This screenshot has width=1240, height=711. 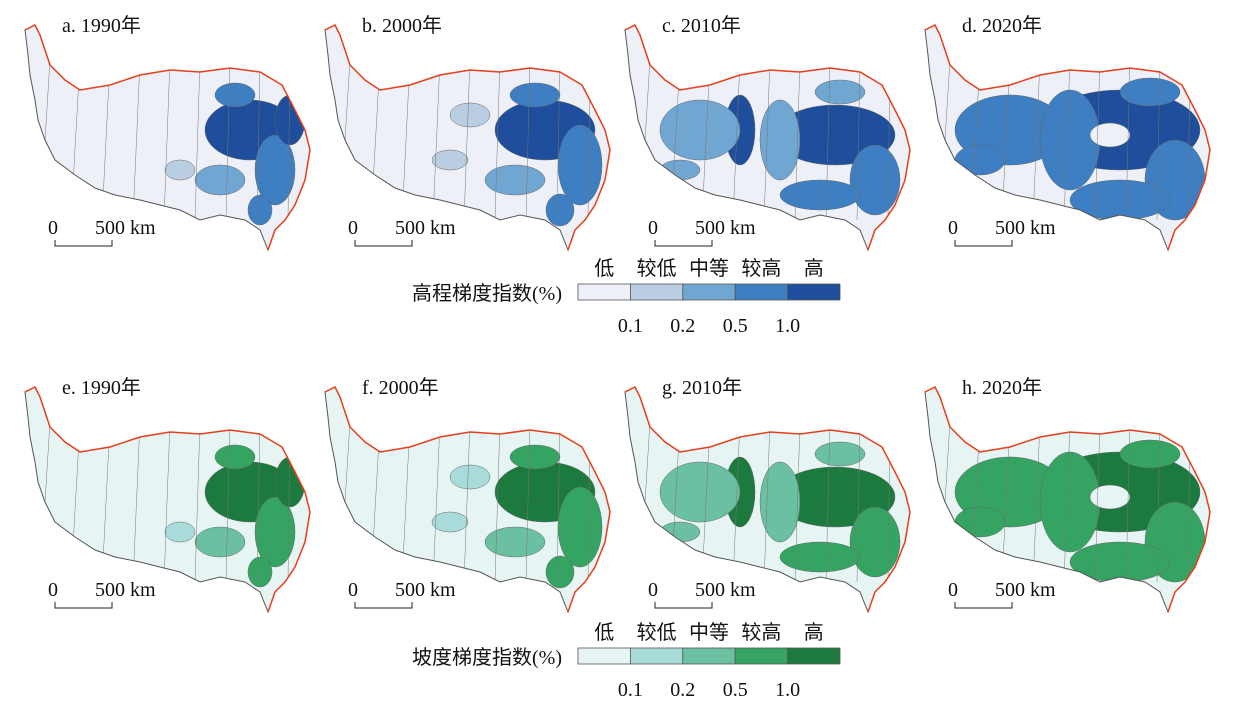 What do you see at coordinates (702, 387) in the screenshot?
I see `panel-label: g. 2010年` at bounding box center [702, 387].